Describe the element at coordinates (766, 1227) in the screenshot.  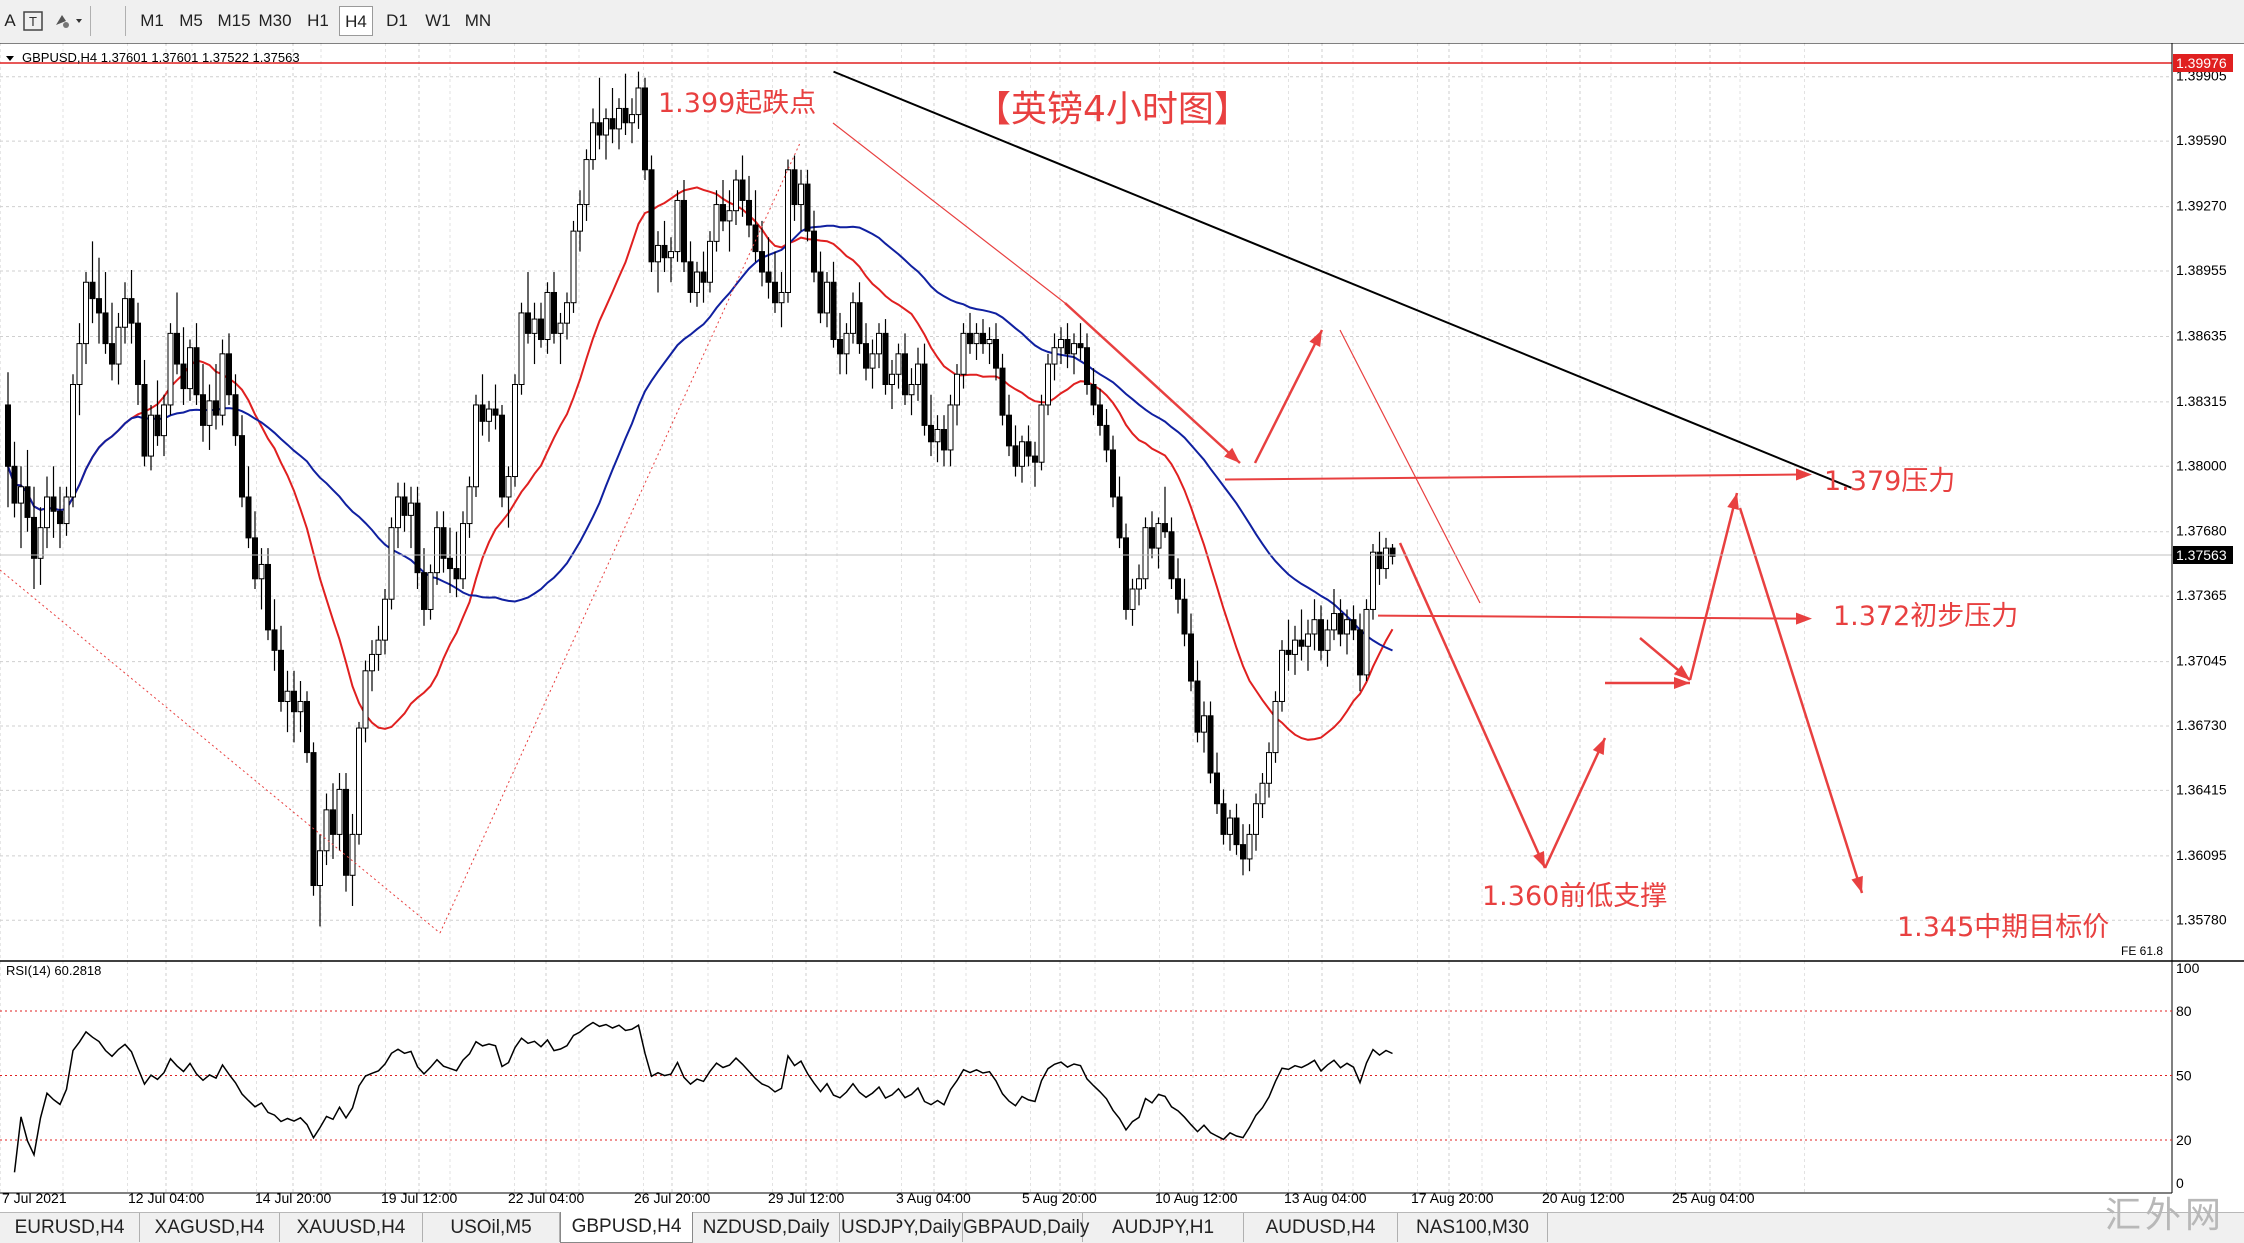
I see `tab-nzdusd-daily: NZDUSD,Daily` at that location.